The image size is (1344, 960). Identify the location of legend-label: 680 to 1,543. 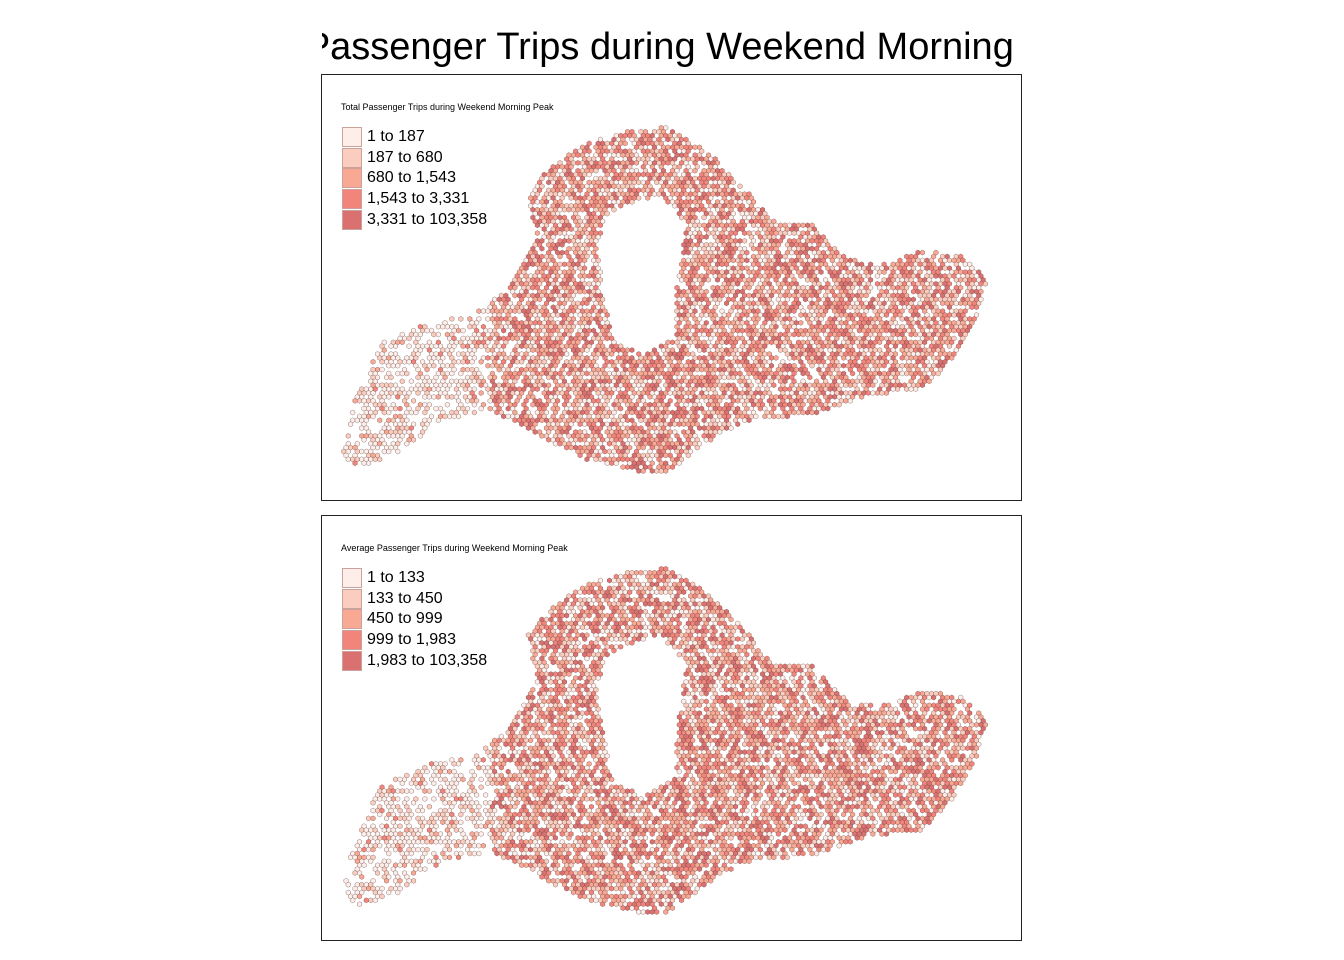
(411, 178).